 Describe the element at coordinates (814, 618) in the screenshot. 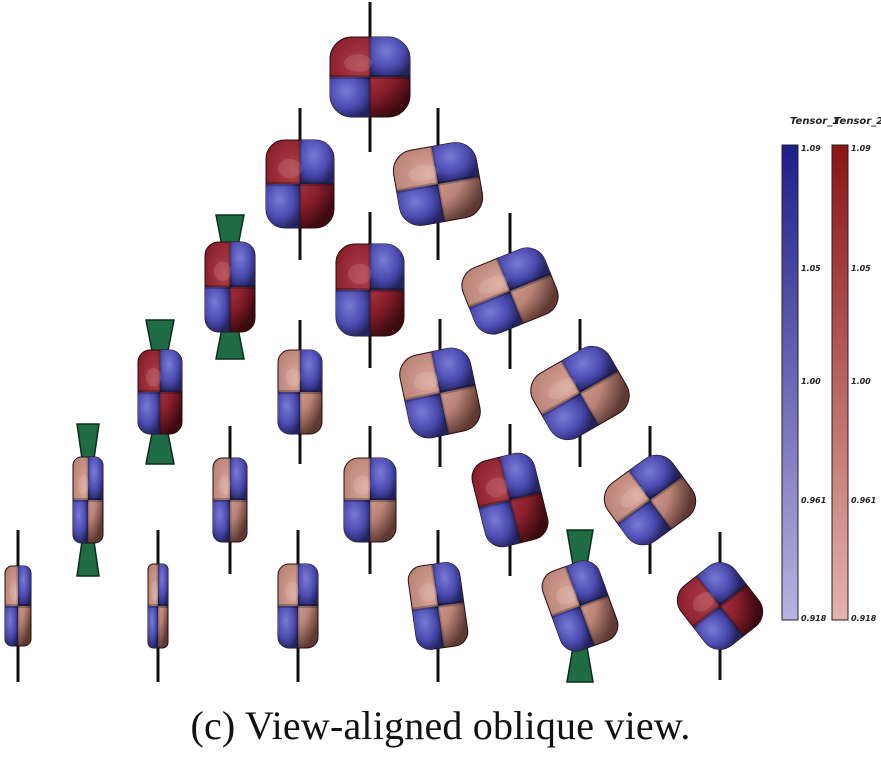

I see `colorbar-tick: 0.918` at that location.